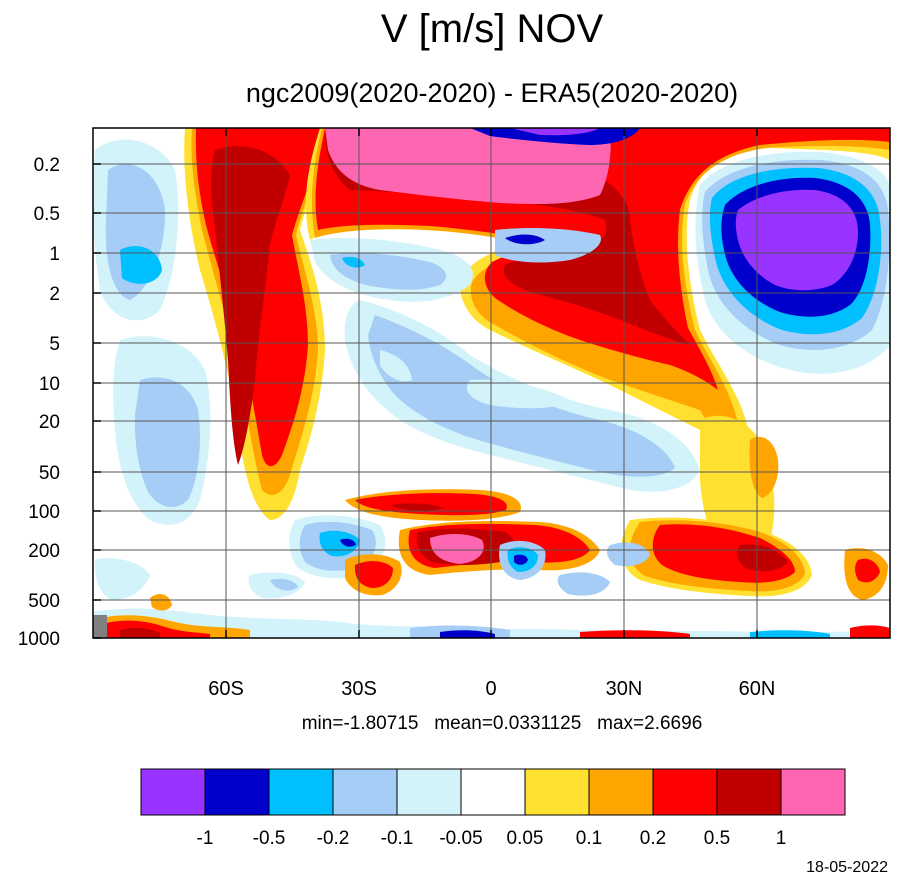 The height and width of the screenshot is (882, 901). Describe the element at coordinates (490, 689) in the screenshot. I see `x-tick-label: 0` at that location.